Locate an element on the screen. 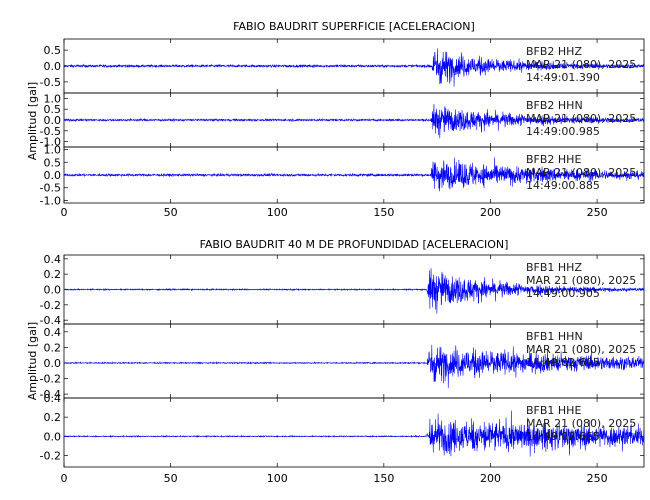  trace-time-label: 14:49:00.905 is located at coordinates (563, 293).